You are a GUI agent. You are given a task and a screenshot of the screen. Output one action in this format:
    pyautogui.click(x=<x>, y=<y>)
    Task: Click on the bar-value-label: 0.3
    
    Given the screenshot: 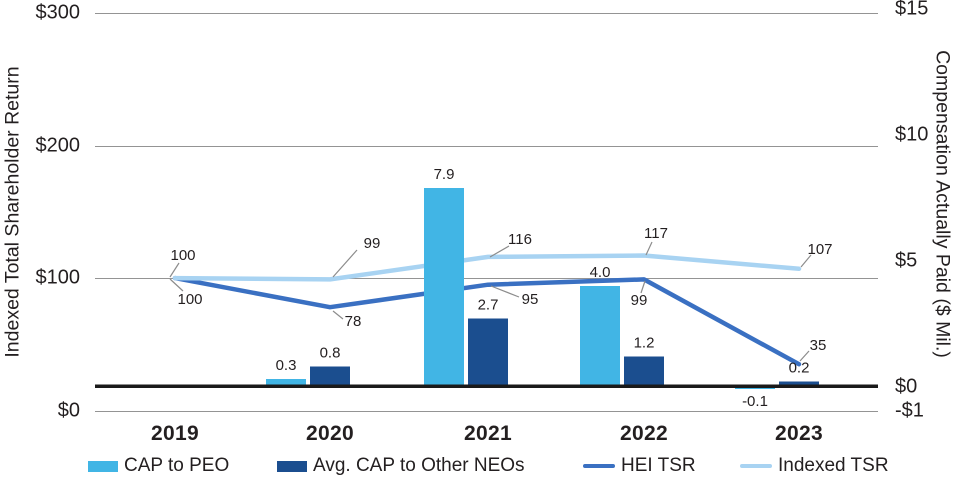 What is the action you would take?
    pyautogui.click(x=286, y=365)
    